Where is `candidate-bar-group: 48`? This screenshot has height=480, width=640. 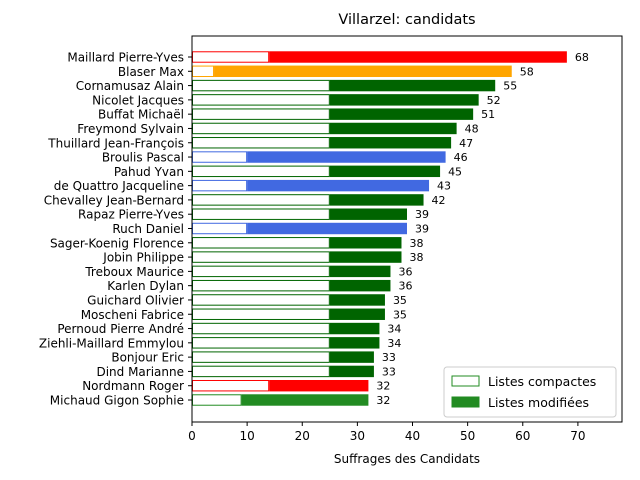 candidate-bar-group: 48 is located at coordinates (335, 128).